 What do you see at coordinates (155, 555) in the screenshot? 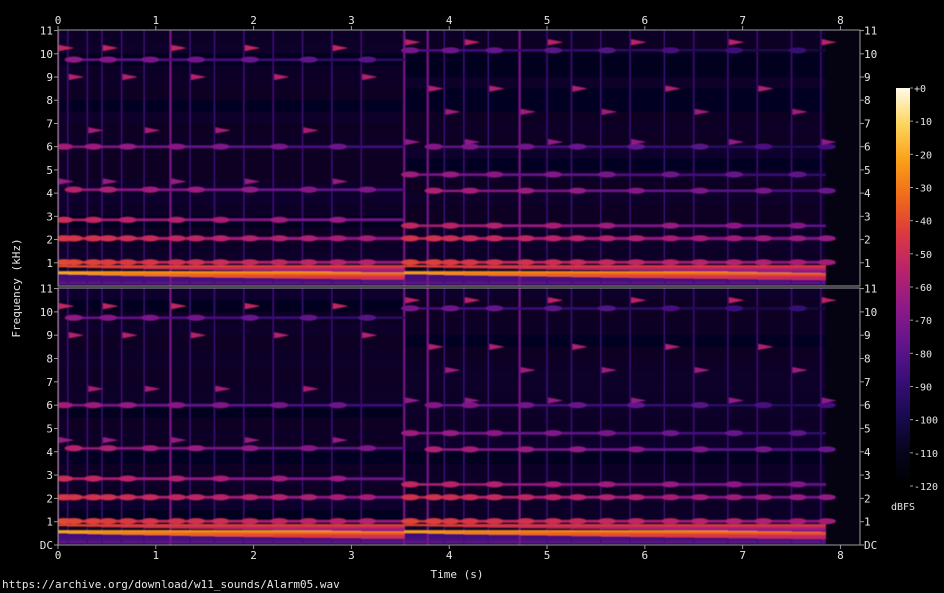
I see `x-tick-label-bottom: 1` at bounding box center [155, 555].